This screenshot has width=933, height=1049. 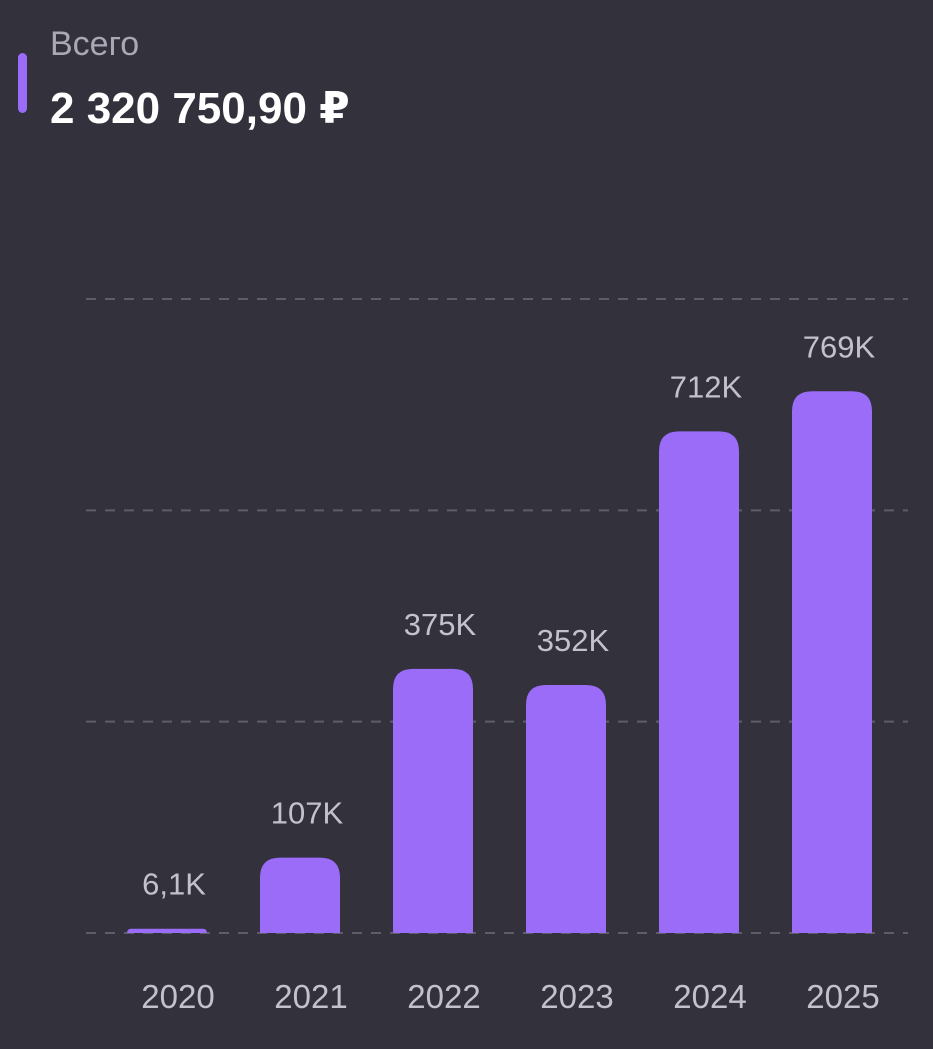 I want to click on total-label: Всего, so click(x=95, y=44).